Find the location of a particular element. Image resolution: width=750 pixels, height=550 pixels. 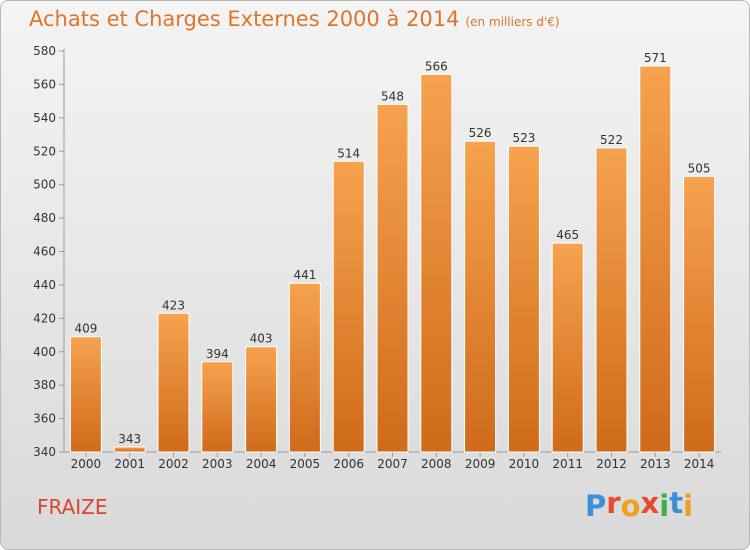

data-label-2004: 403 is located at coordinates (261, 339).